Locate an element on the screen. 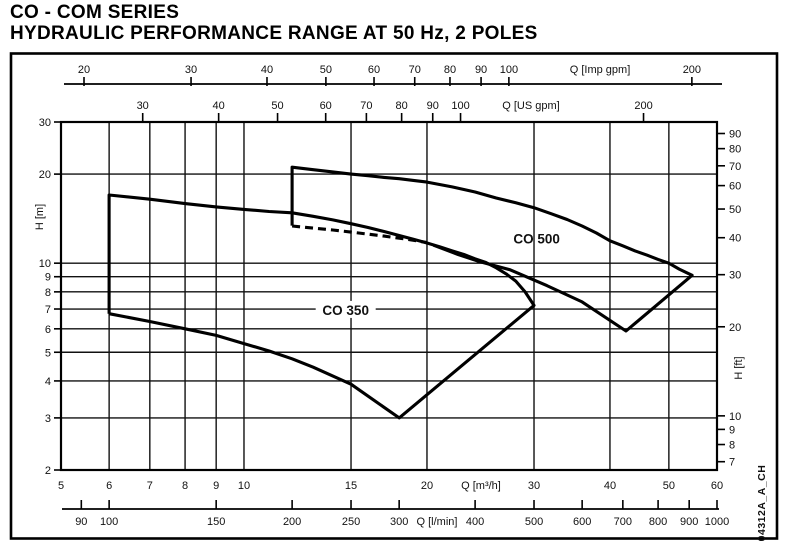 The height and width of the screenshot is (548, 799). m3h-tick-label: 20 is located at coordinates (427, 486).